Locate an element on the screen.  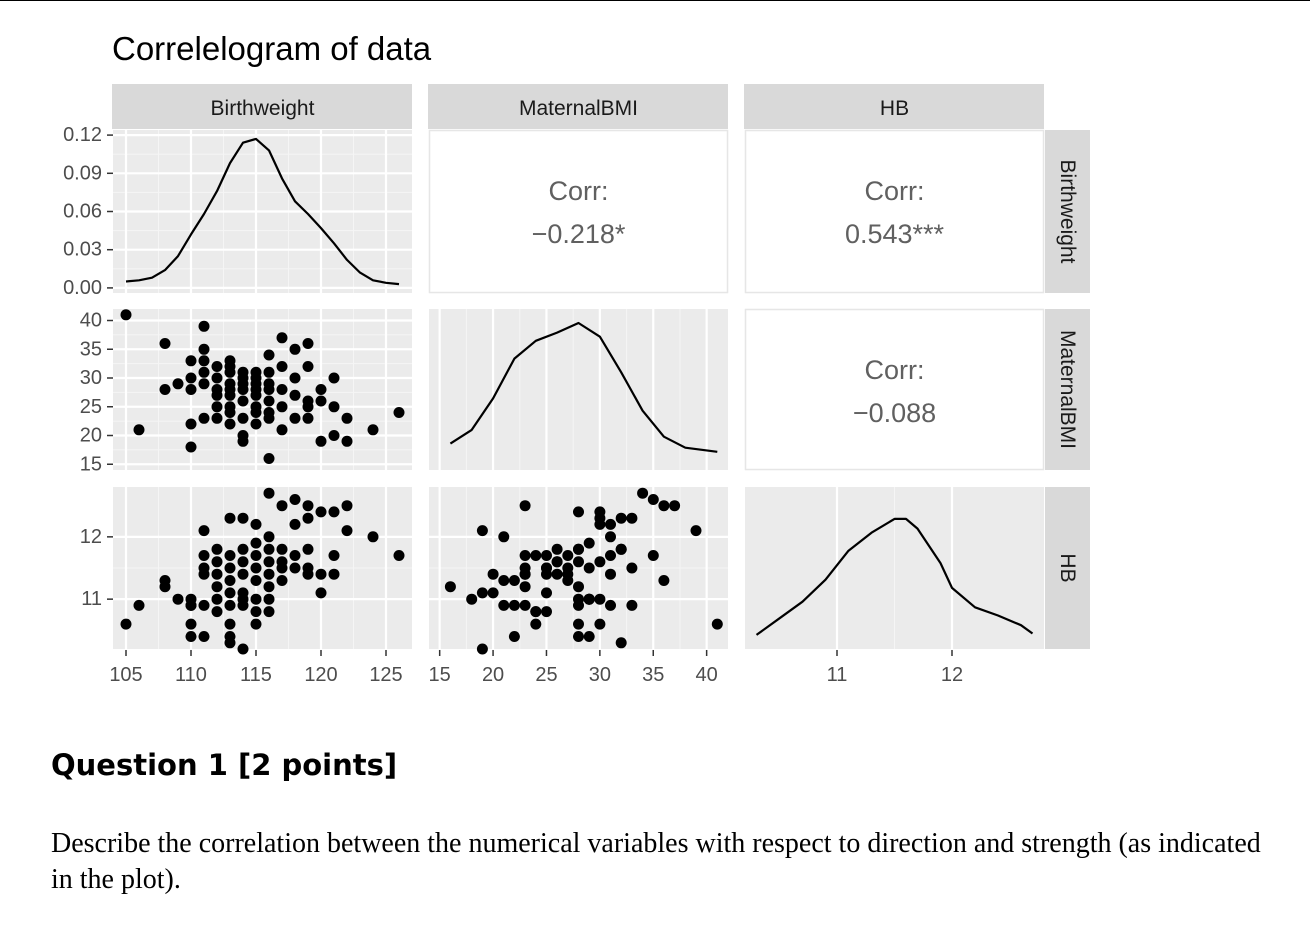
x-tick-label: 40 is located at coordinates (707, 675).